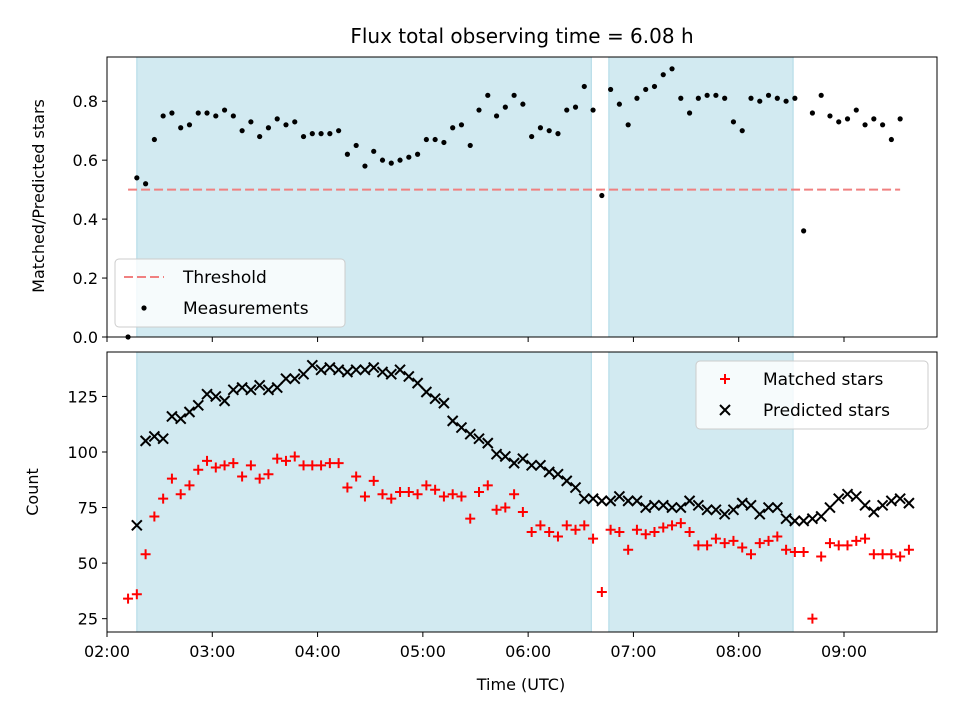  Describe the element at coordinates (82, 452) in the screenshot. I see `bottom-y-tick-label: 100` at that location.